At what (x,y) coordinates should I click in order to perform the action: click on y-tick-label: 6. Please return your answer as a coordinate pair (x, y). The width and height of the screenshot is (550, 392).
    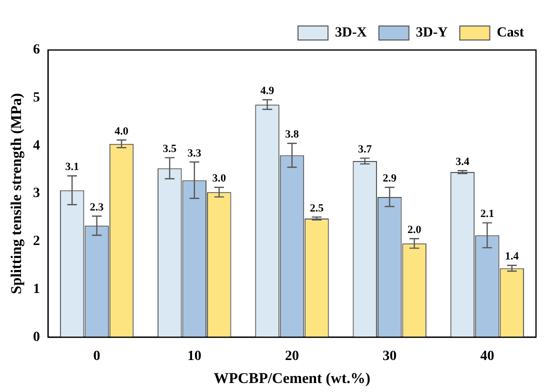
    Looking at the image, I should click on (36, 50).